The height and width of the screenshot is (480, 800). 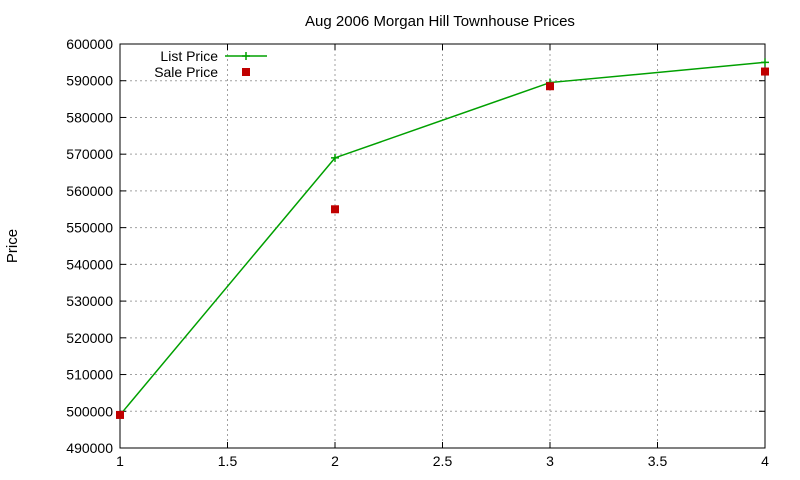 I want to click on y-tick-label: 590000, so click(x=89, y=81).